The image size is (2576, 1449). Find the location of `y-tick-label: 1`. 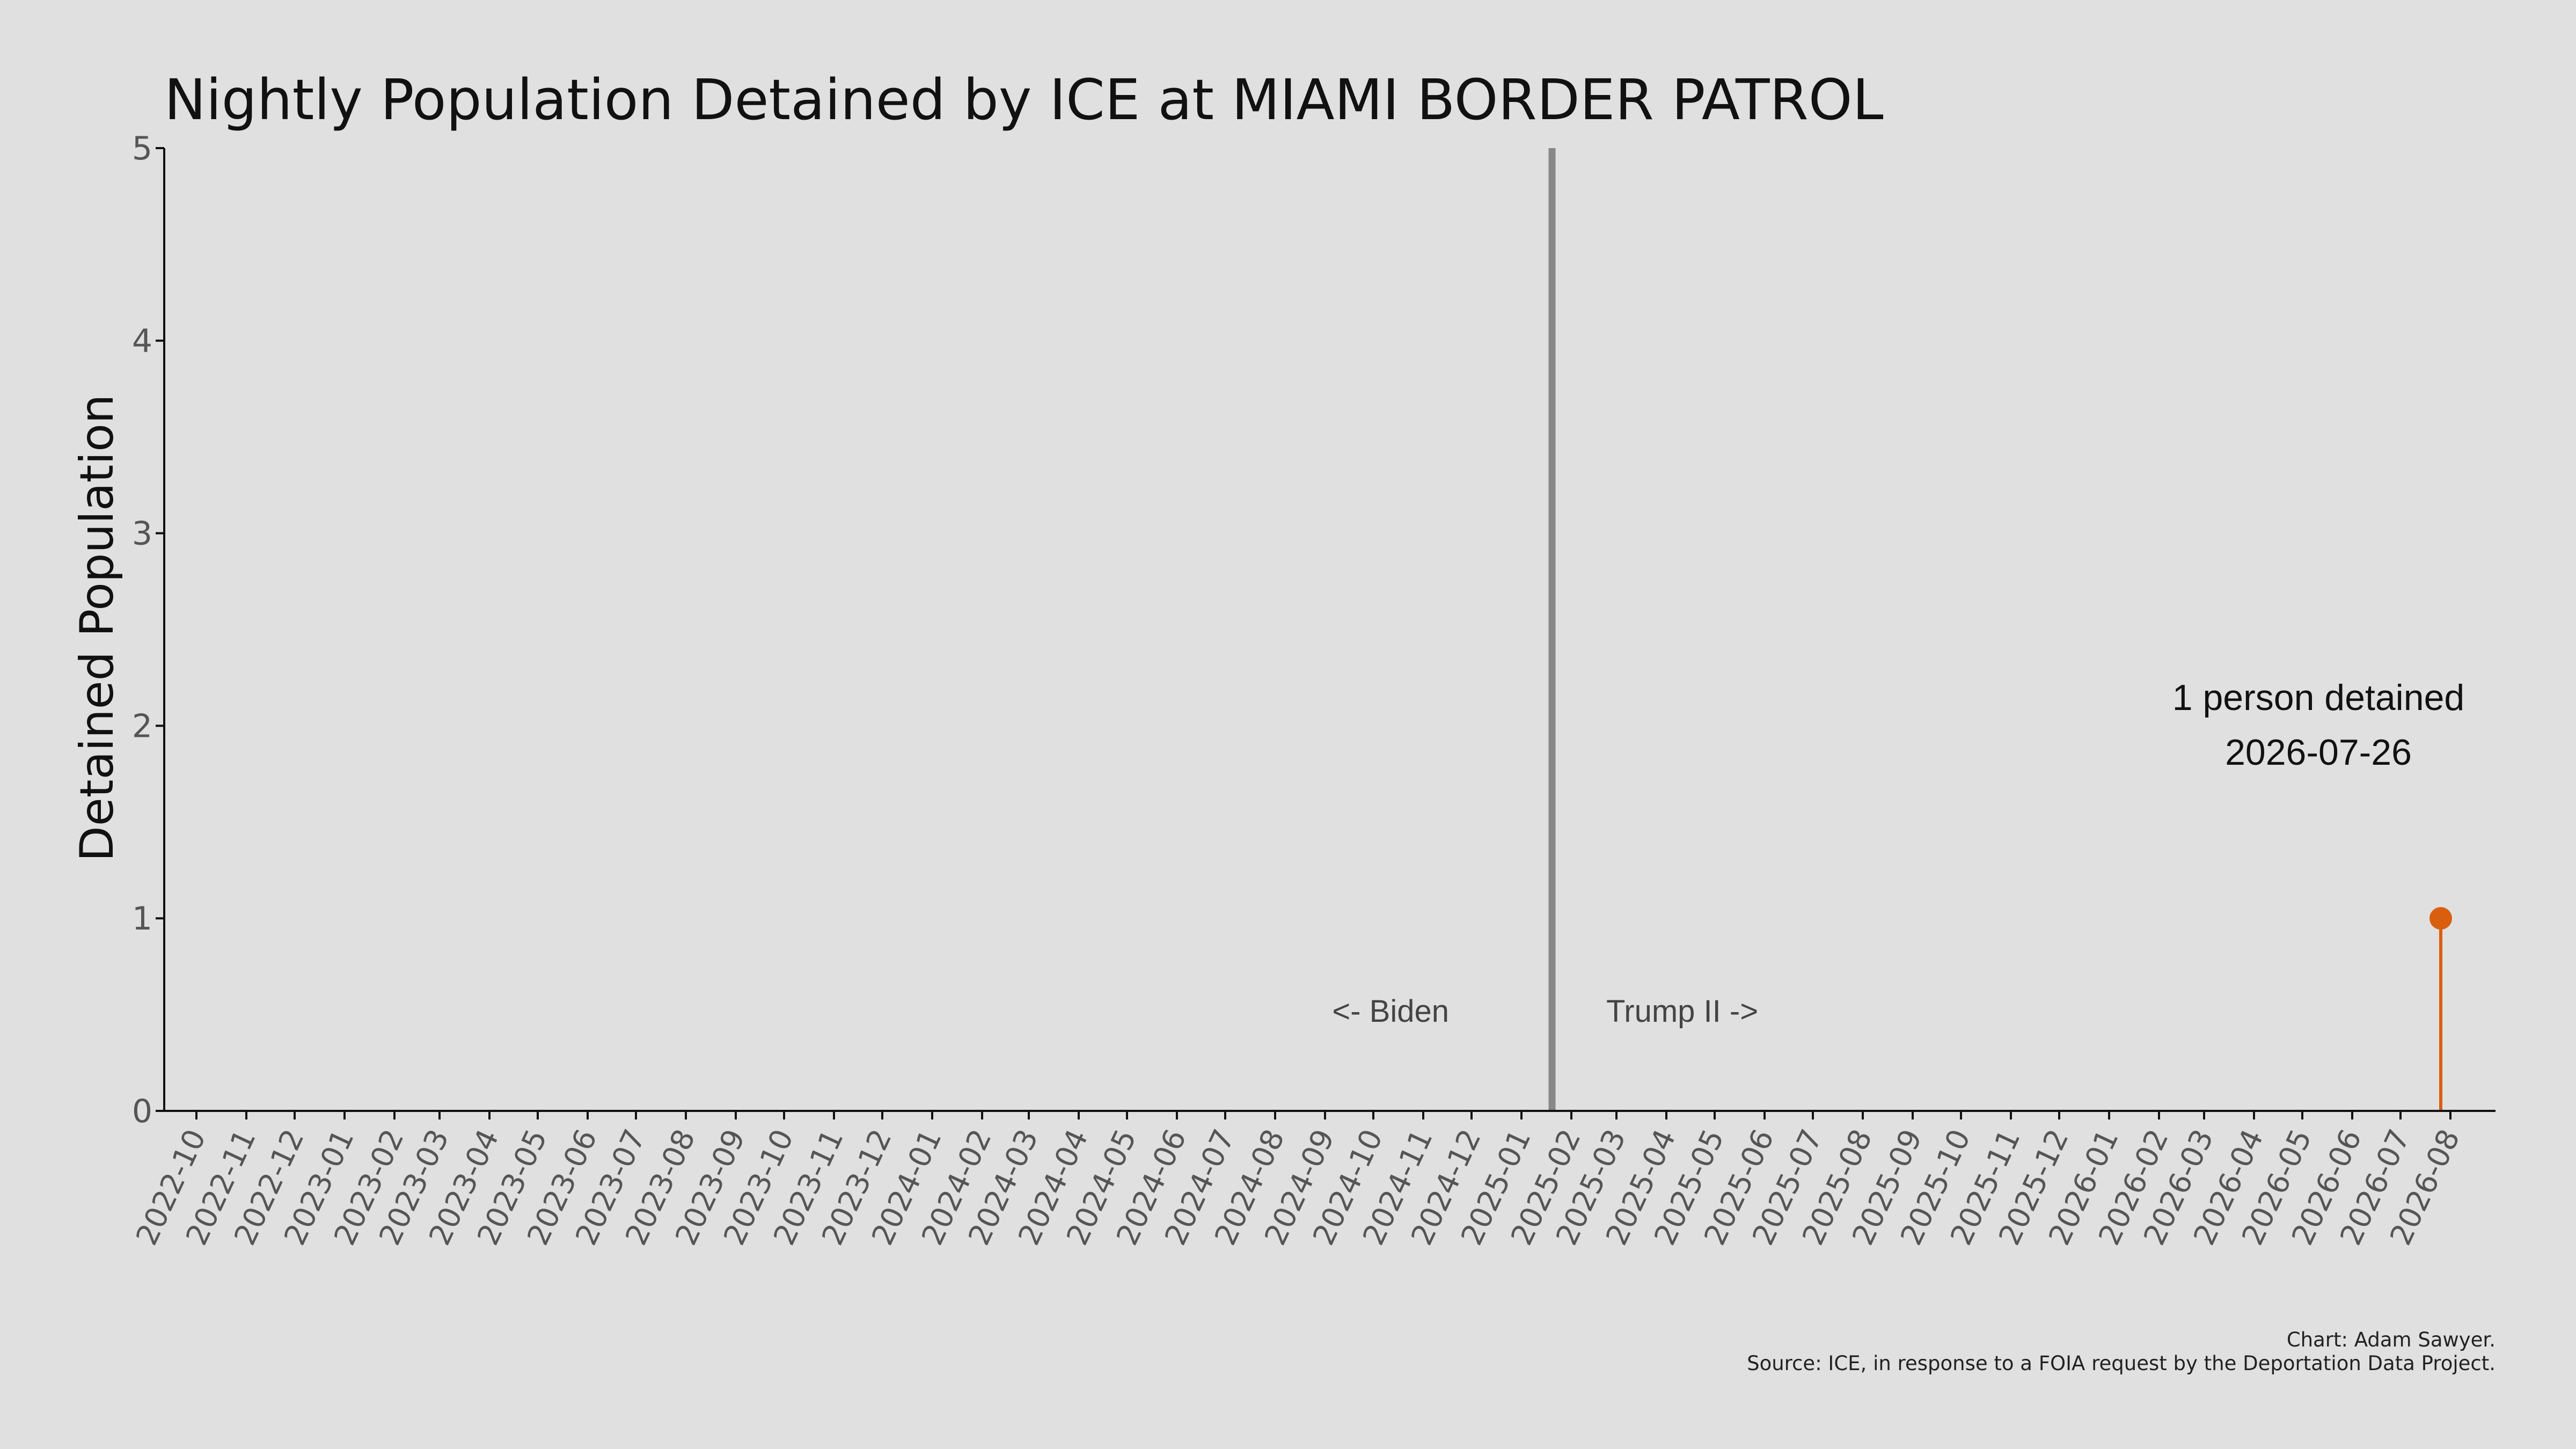

y-tick-label: 1 is located at coordinates (142, 919).